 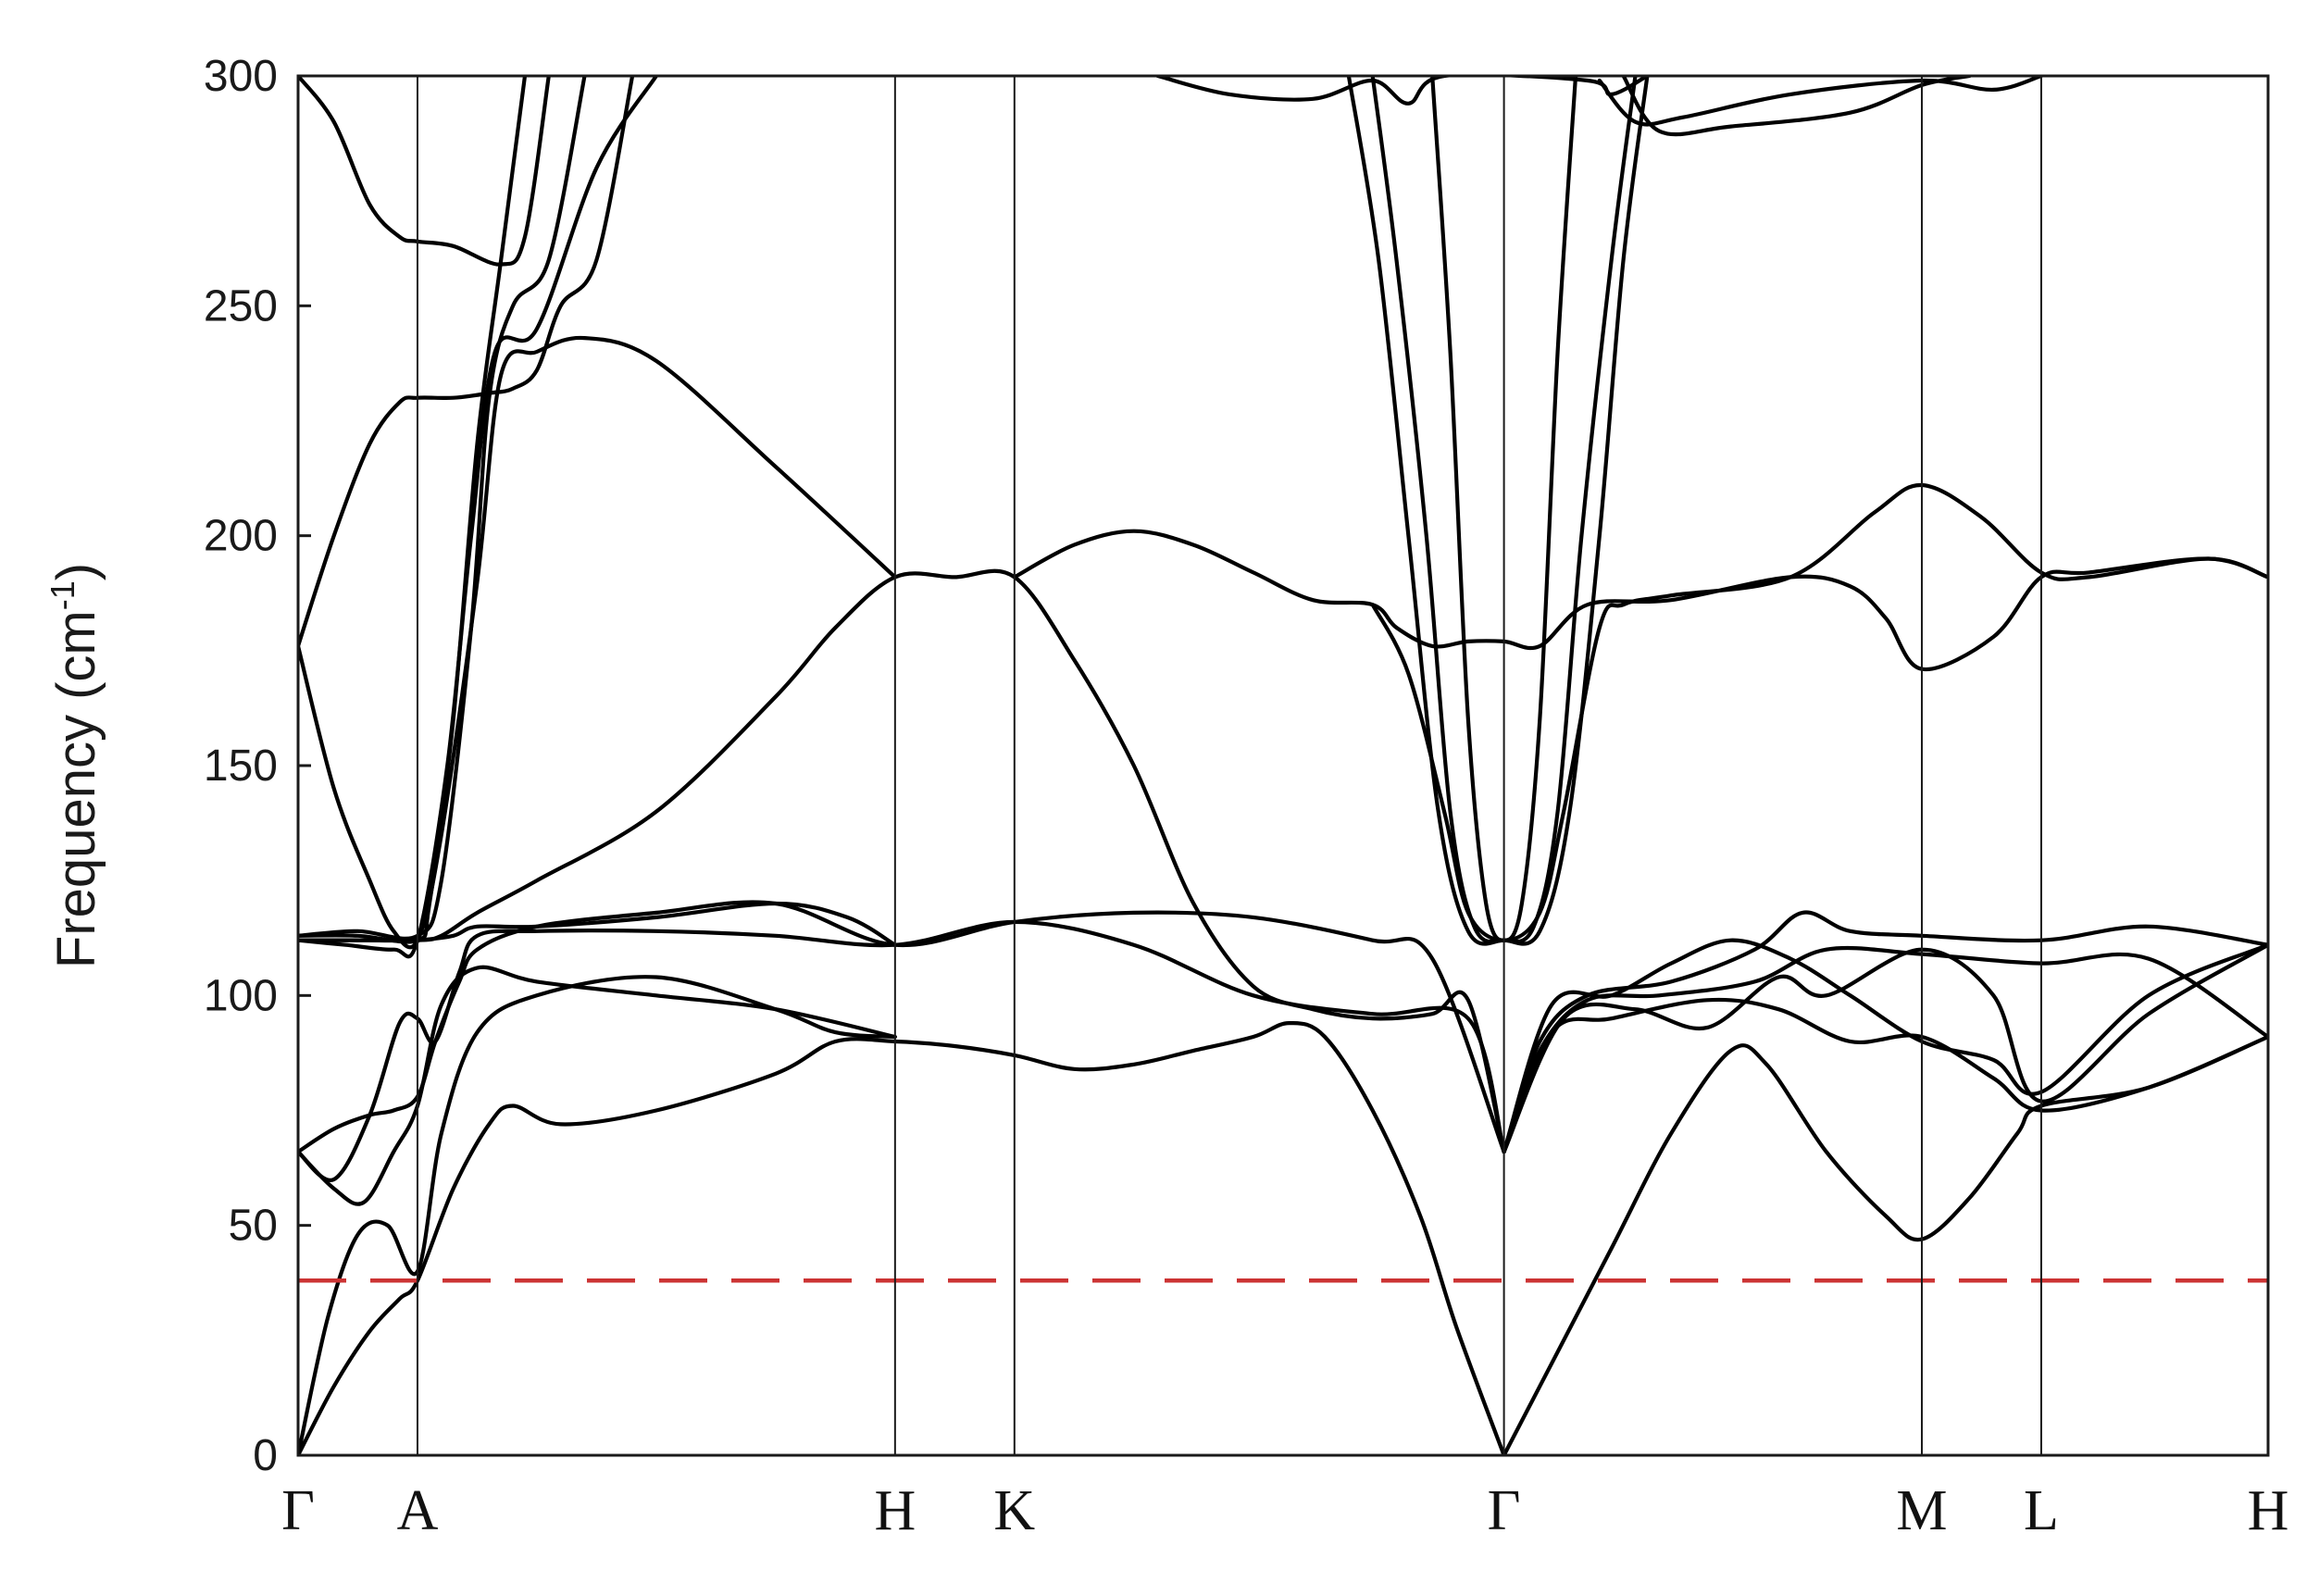 I want to click on y-tick-label-2: 100, so click(x=241, y=996).